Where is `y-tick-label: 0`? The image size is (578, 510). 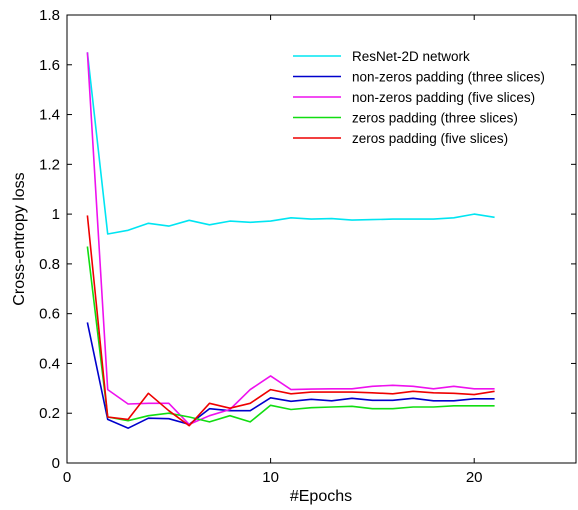 y-tick-label: 0 is located at coordinates (56, 463).